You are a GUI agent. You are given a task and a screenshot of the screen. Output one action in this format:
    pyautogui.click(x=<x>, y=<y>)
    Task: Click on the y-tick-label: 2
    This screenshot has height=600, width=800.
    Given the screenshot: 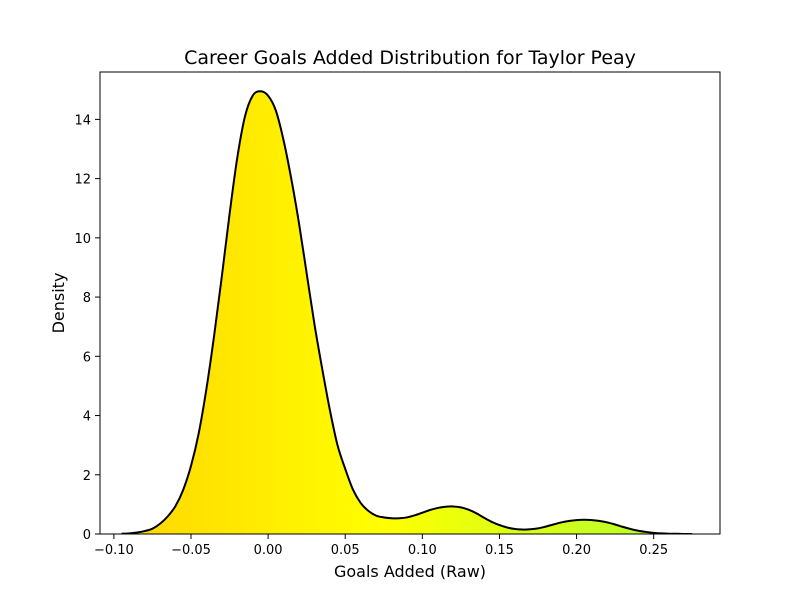 What is the action you would take?
    pyautogui.click(x=87, y=476)
    